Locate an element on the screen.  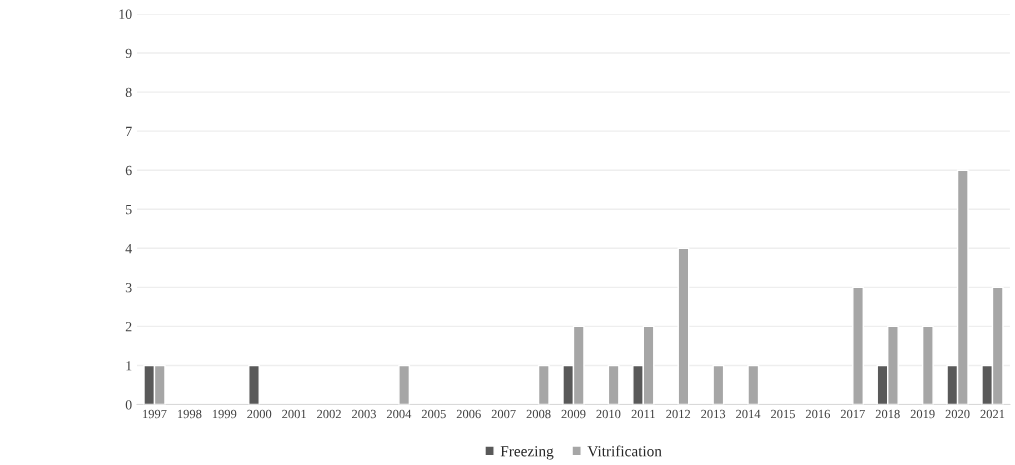
x-tick-label: 2006 is located at coordinates (468, 414).